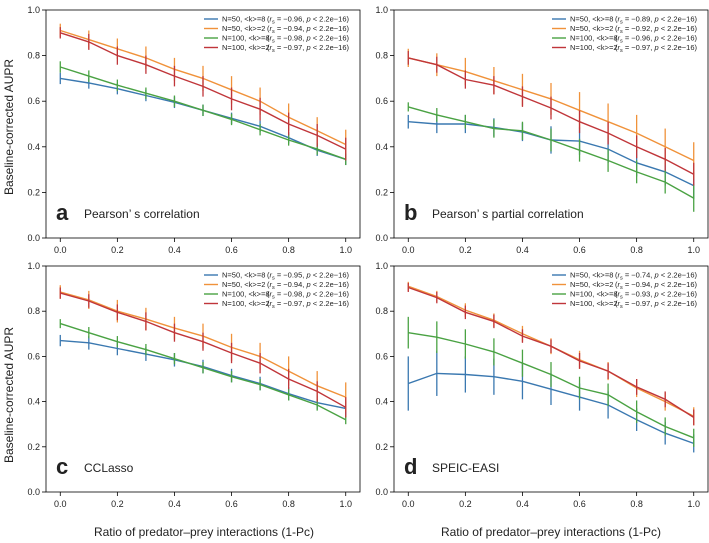  Describe the element at coordinates (465, 468) in the screenshot. I see `panel-title: SPEIC-EASI` at that location.